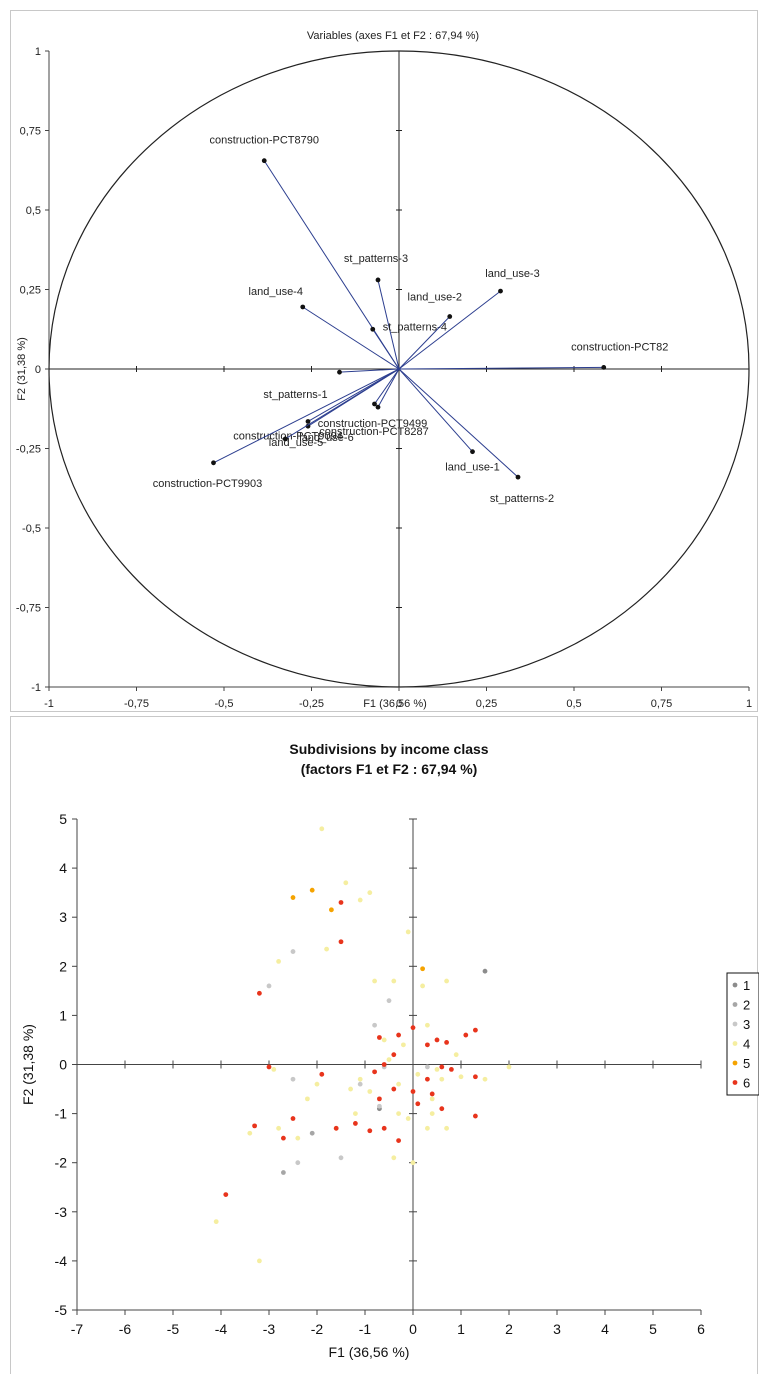 This screenshot has width=759, height=1375. I want to click on chart2-legend-box, so click(742, 1034).